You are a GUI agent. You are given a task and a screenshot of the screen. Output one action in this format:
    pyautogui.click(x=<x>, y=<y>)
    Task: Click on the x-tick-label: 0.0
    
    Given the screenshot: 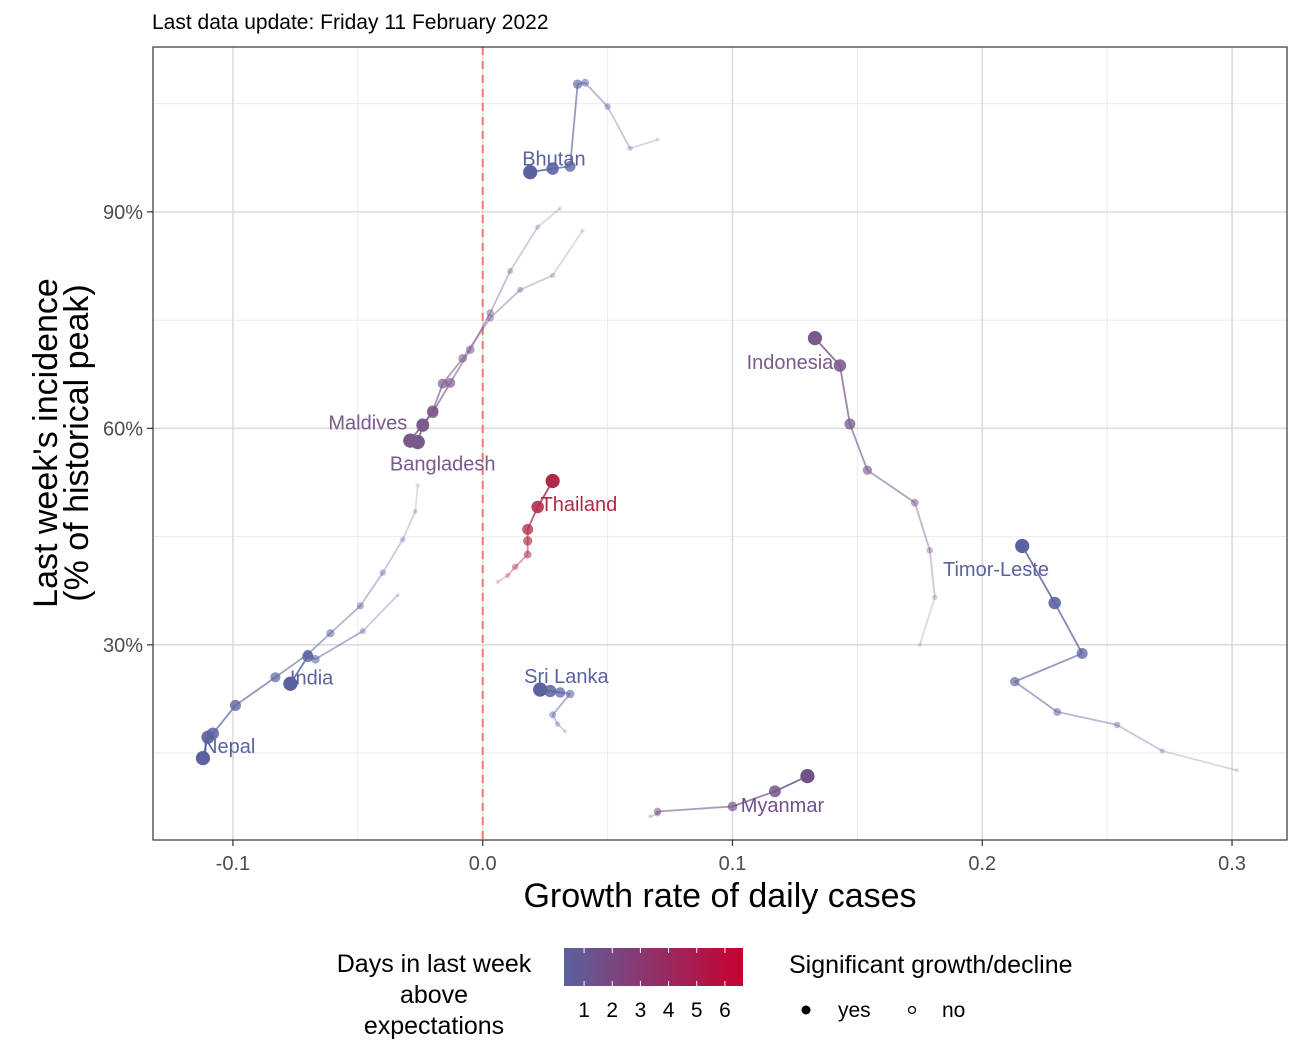 What is the action you would take?
    pyautogui.click(x=483, y=864)
    